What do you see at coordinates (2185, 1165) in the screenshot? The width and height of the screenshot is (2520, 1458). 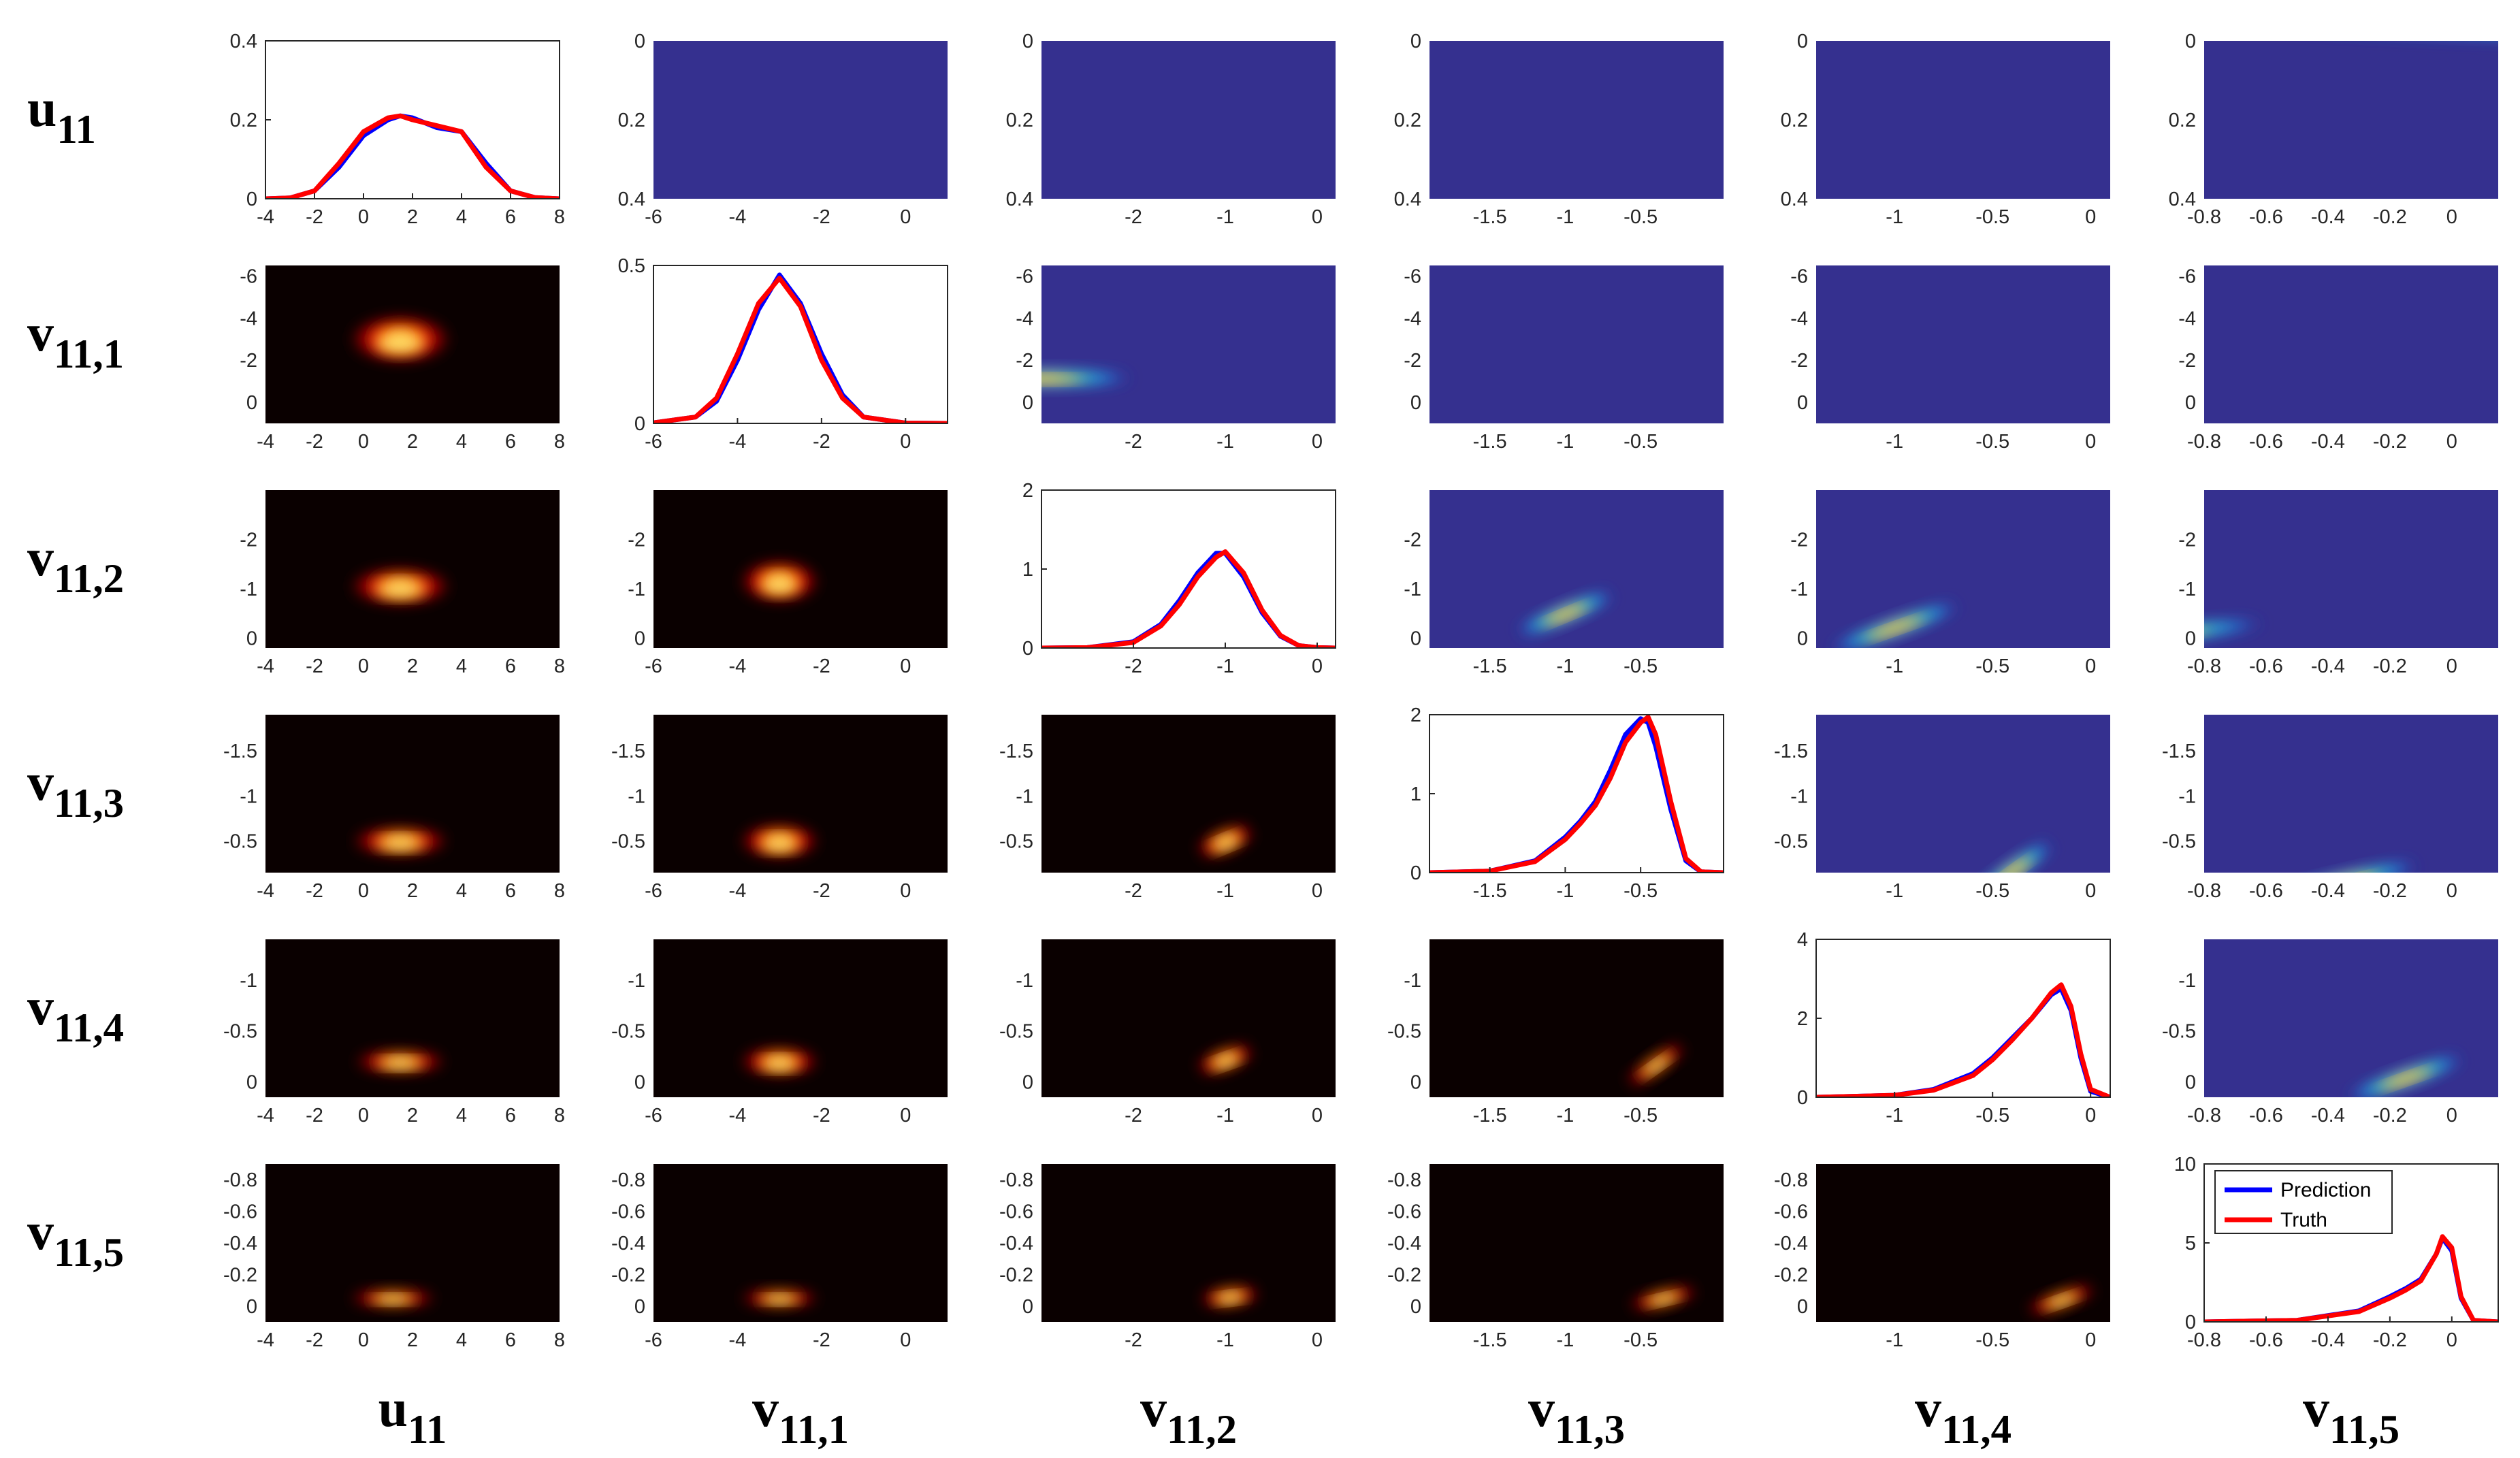 I see `y-tick-label: 10` at bounding box center [2185, 1165].